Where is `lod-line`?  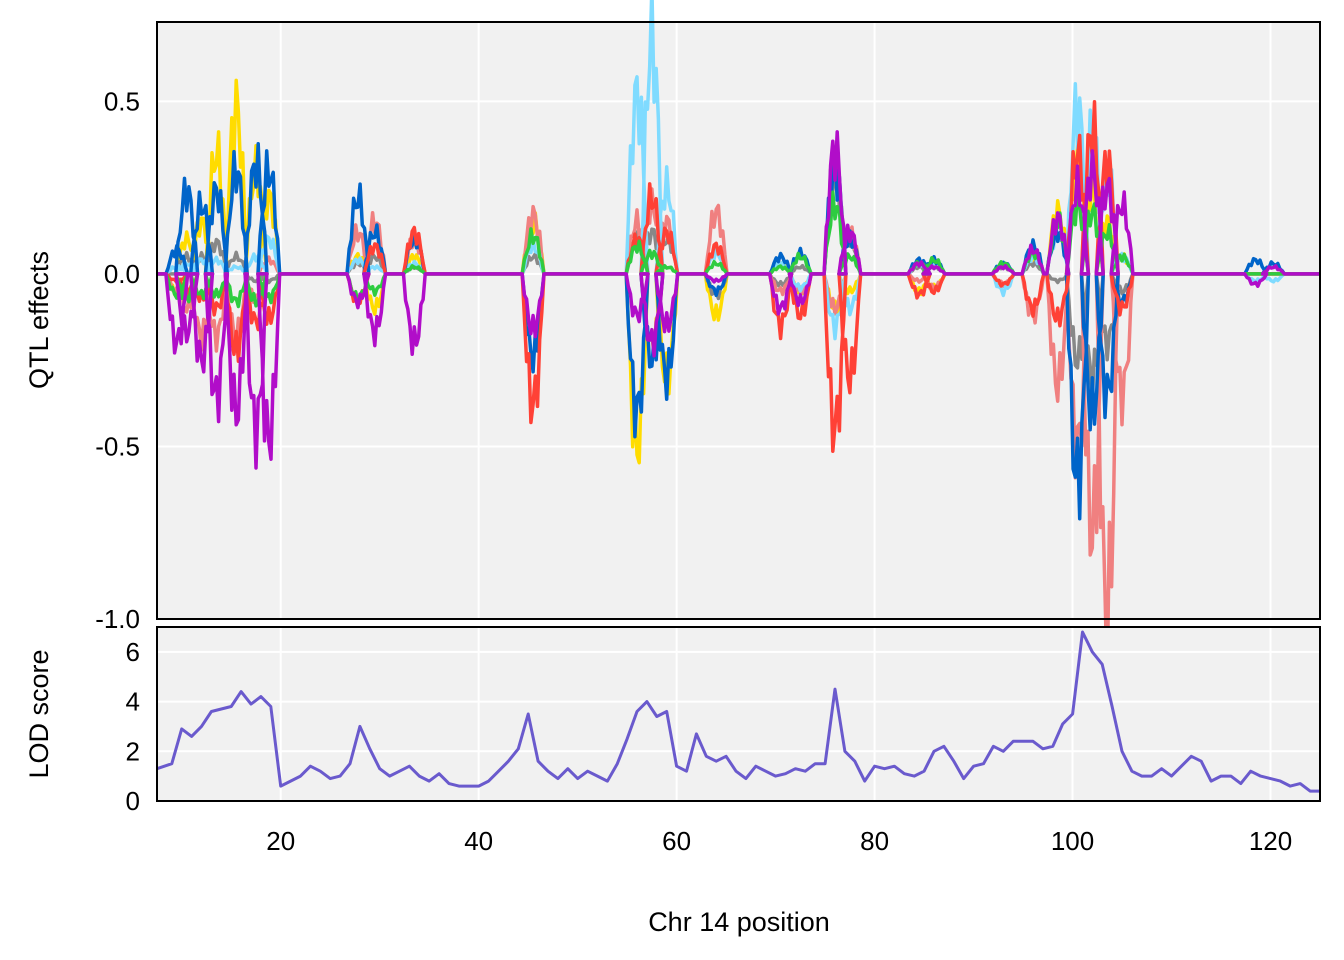 lod-line is located at coordinates (738, 711).